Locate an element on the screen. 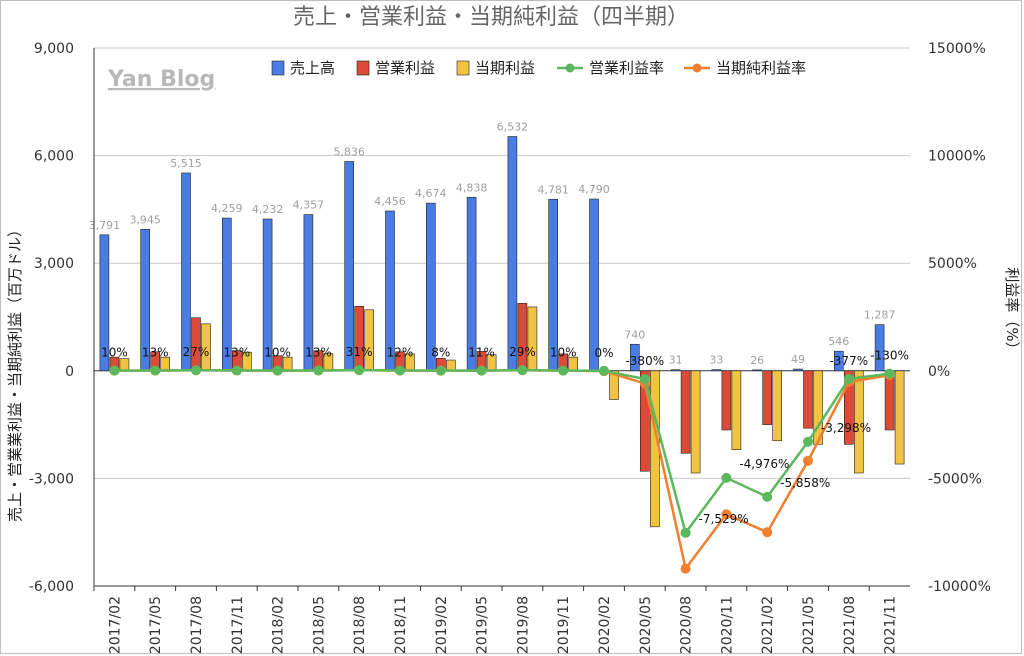 The image size is (1024, 656). x-tick-label: 2017/08 is located at coordinates (197, 625).